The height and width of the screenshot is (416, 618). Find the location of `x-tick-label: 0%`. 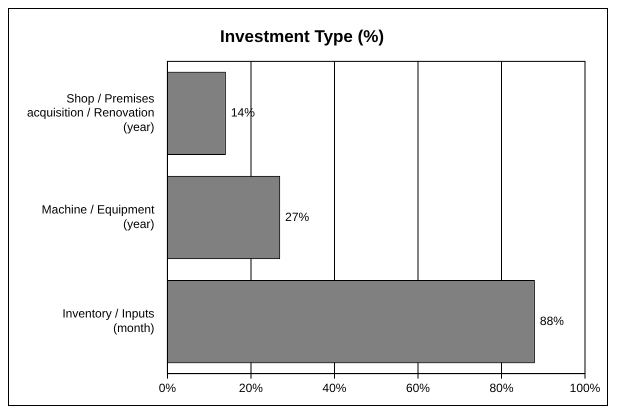

x-tick-label: 0% is located at coordinates (167, 388).